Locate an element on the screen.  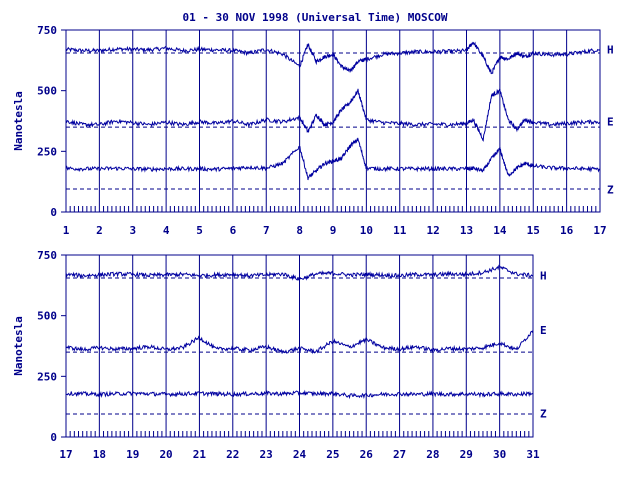
x-tick-label: 13 is located at coordinates (466, 230).